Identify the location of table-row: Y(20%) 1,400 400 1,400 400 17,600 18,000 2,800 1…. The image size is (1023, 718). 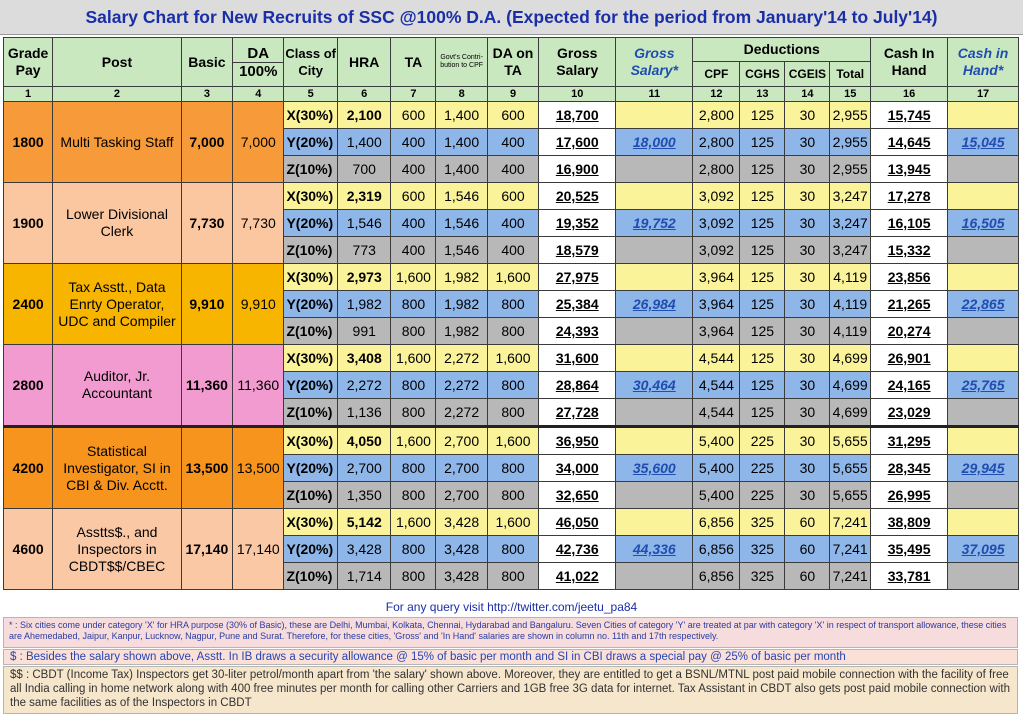
(511, 142).